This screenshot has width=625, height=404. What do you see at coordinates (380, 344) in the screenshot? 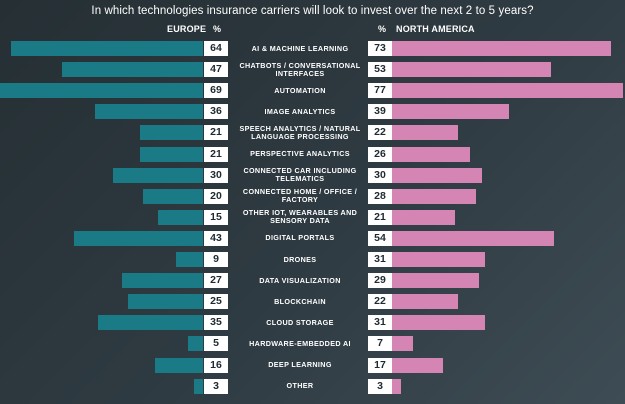
I see `north-america-value-label: 7` at bounding box center [380, 344].